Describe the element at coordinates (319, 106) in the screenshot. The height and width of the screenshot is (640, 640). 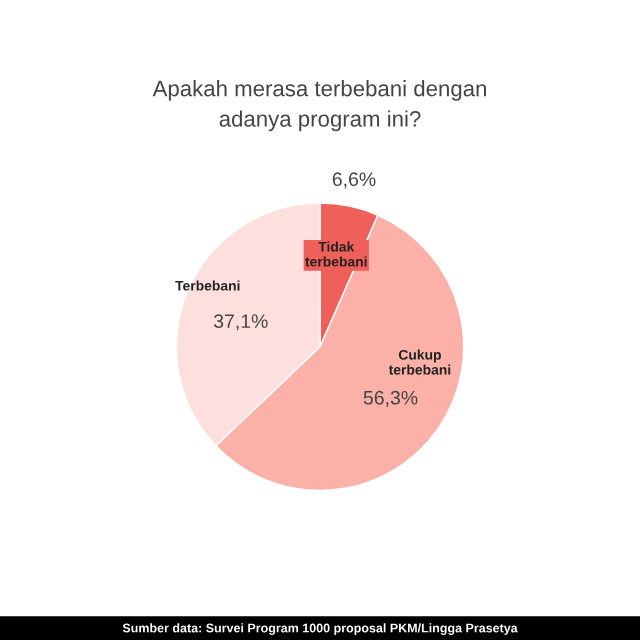
I see `chart-title: Apakah merasa terbebani dengan adanya program ini?` at that location.